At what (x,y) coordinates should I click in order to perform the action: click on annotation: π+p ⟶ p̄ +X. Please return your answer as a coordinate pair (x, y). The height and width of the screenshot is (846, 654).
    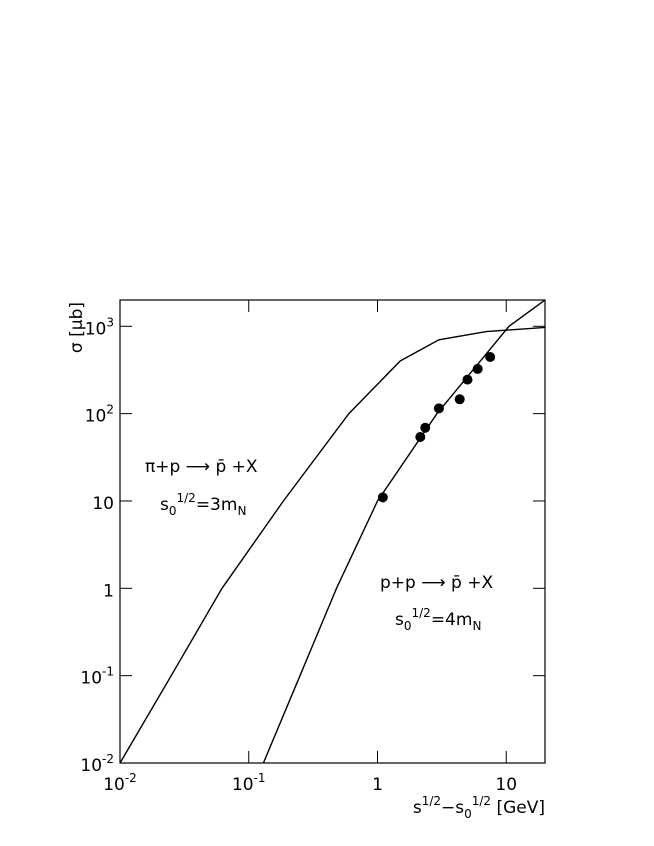
    Looking at the image, I should click on (201, 467).